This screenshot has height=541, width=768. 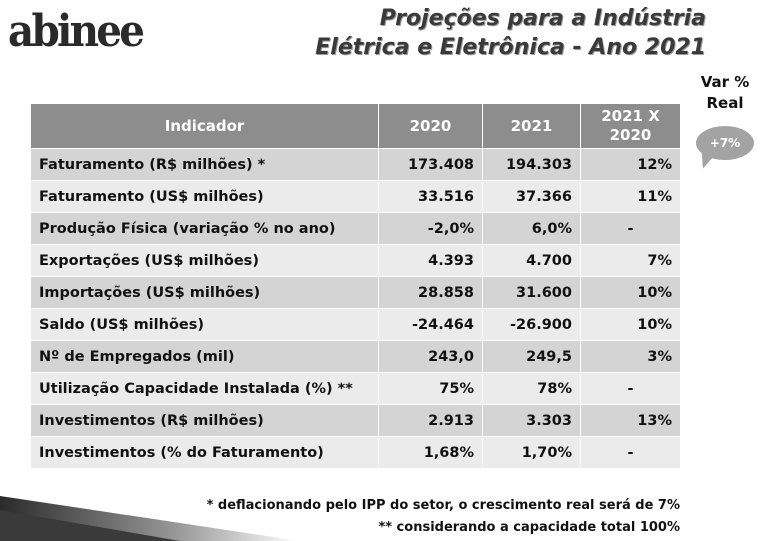 What do you see at coordinates (725, 103) in the screenshot?
I see `var-label-line-2: Real` at bounding box center [725, 103].